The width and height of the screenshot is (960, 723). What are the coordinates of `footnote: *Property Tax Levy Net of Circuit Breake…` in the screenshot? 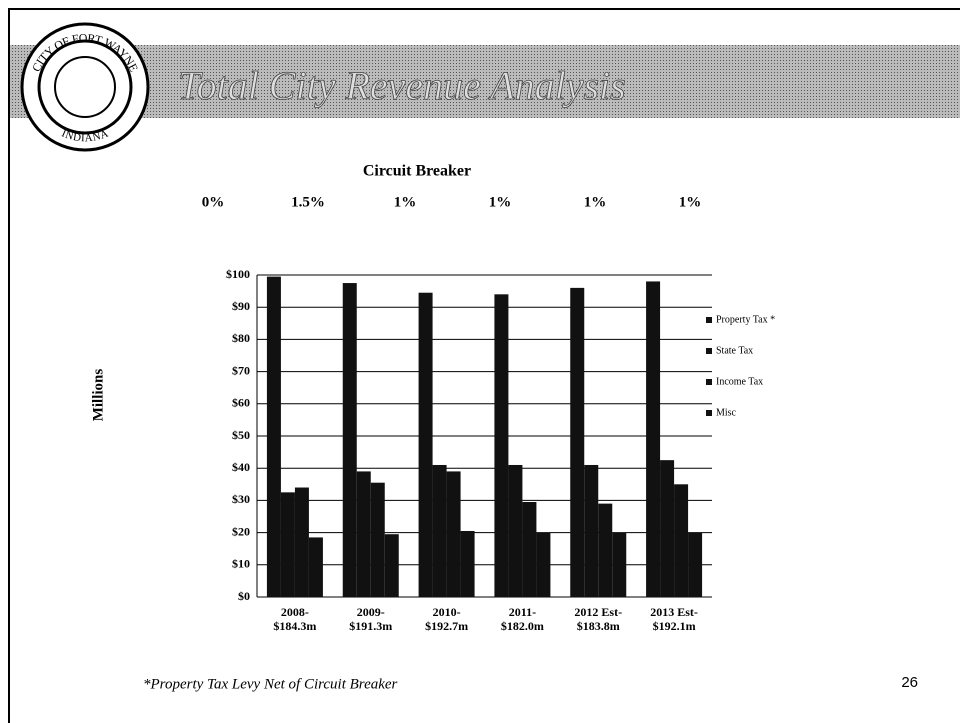 It's located at (270, 684).